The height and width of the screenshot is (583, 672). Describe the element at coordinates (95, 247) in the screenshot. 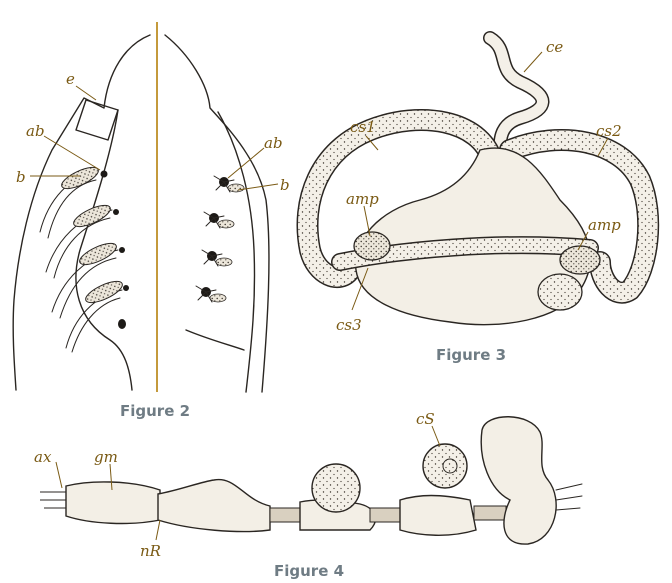

I see `fig2-left-bristle-sacs` at that location.